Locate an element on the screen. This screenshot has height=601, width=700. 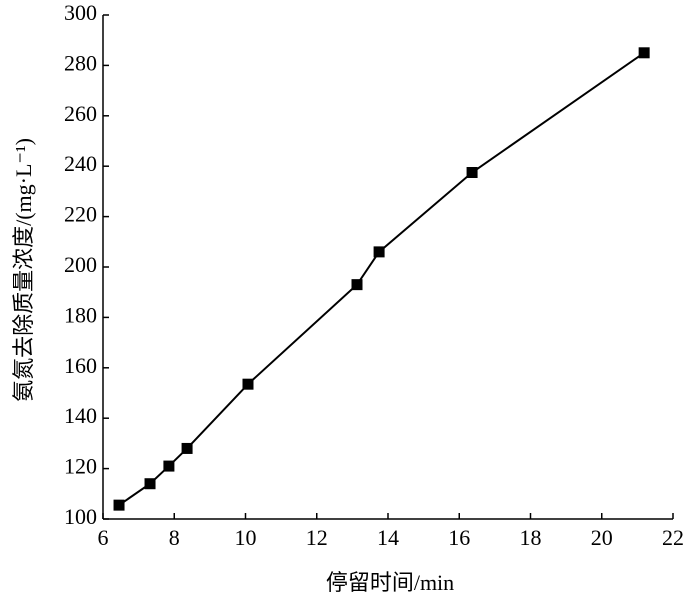
y-tick-label: 200 is located at coordinates (80, 264).